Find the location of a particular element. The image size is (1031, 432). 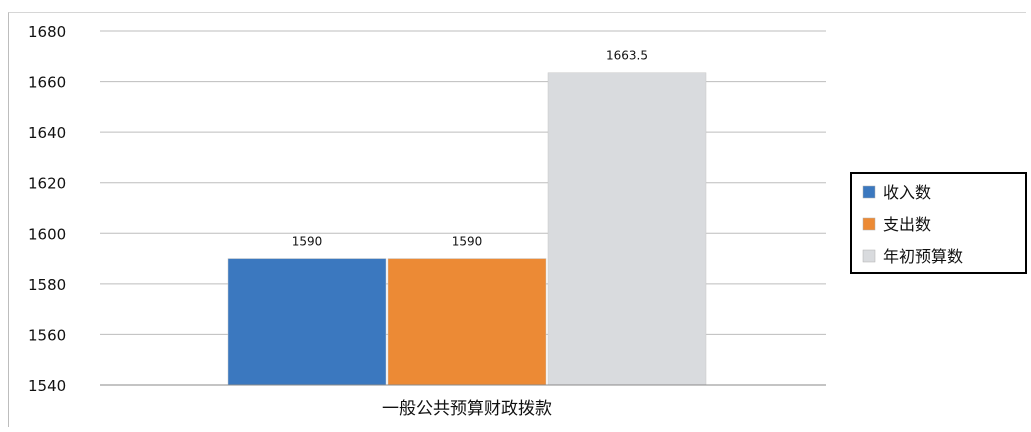

y-tick-label: 1680 is located at coordinates (47, 32).